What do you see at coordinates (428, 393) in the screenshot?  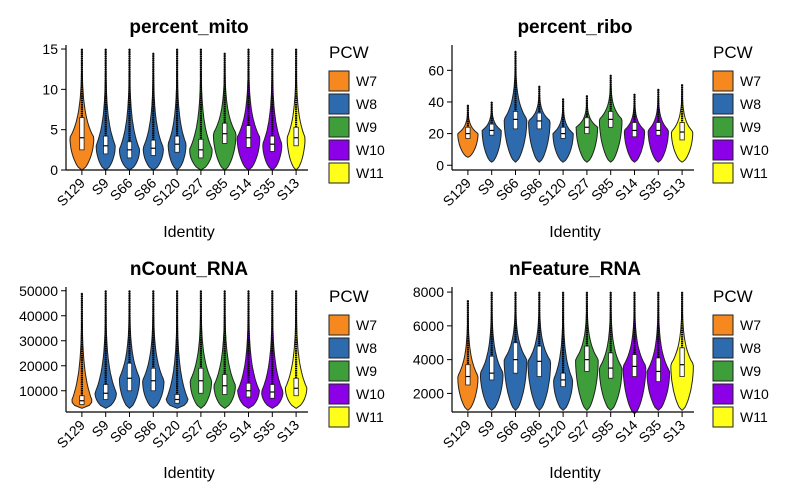 I see `y-tick-label: 2000` at bounding box center [428, 393].